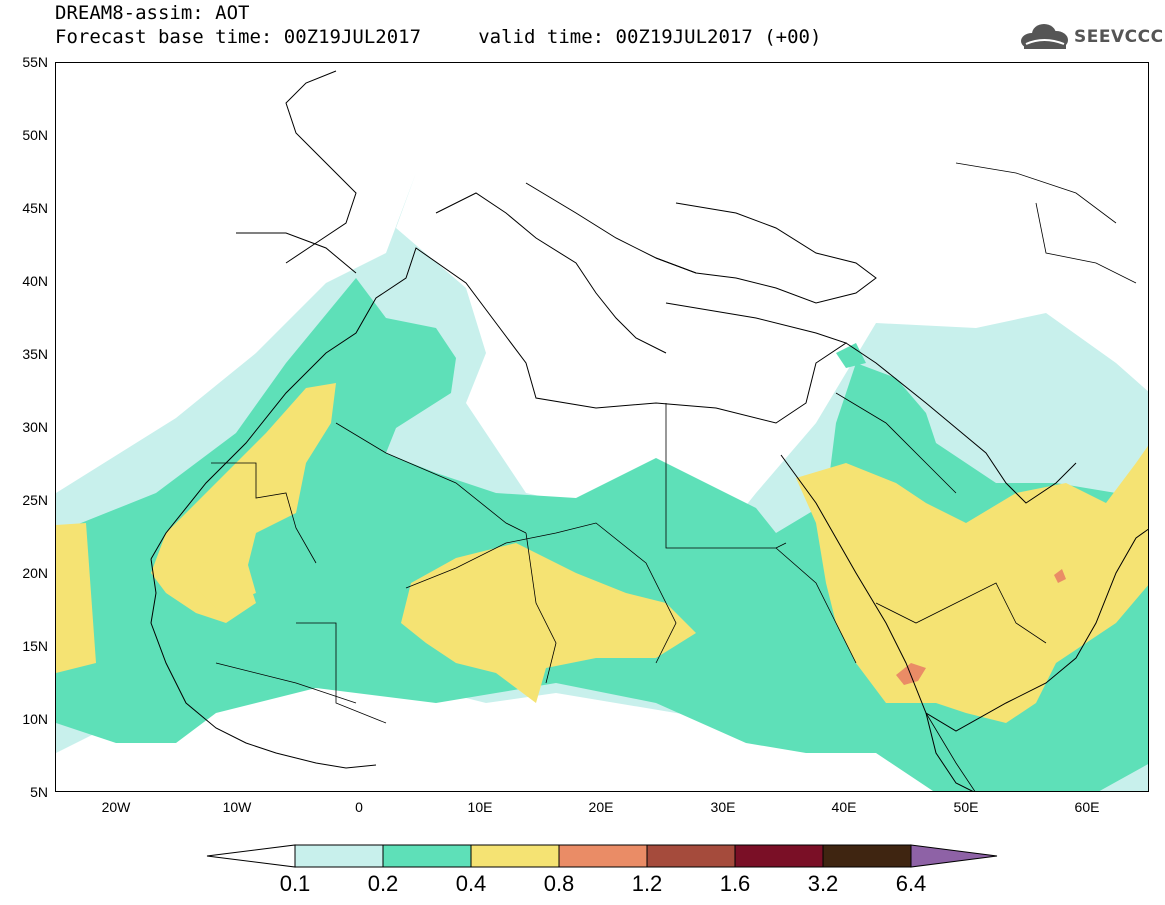 The image size is (1165, 905). What do you see at coordinates (966, 807) in the screenshot?
I see `lon-label-50e: 50E` at bounding box center [966, 807].